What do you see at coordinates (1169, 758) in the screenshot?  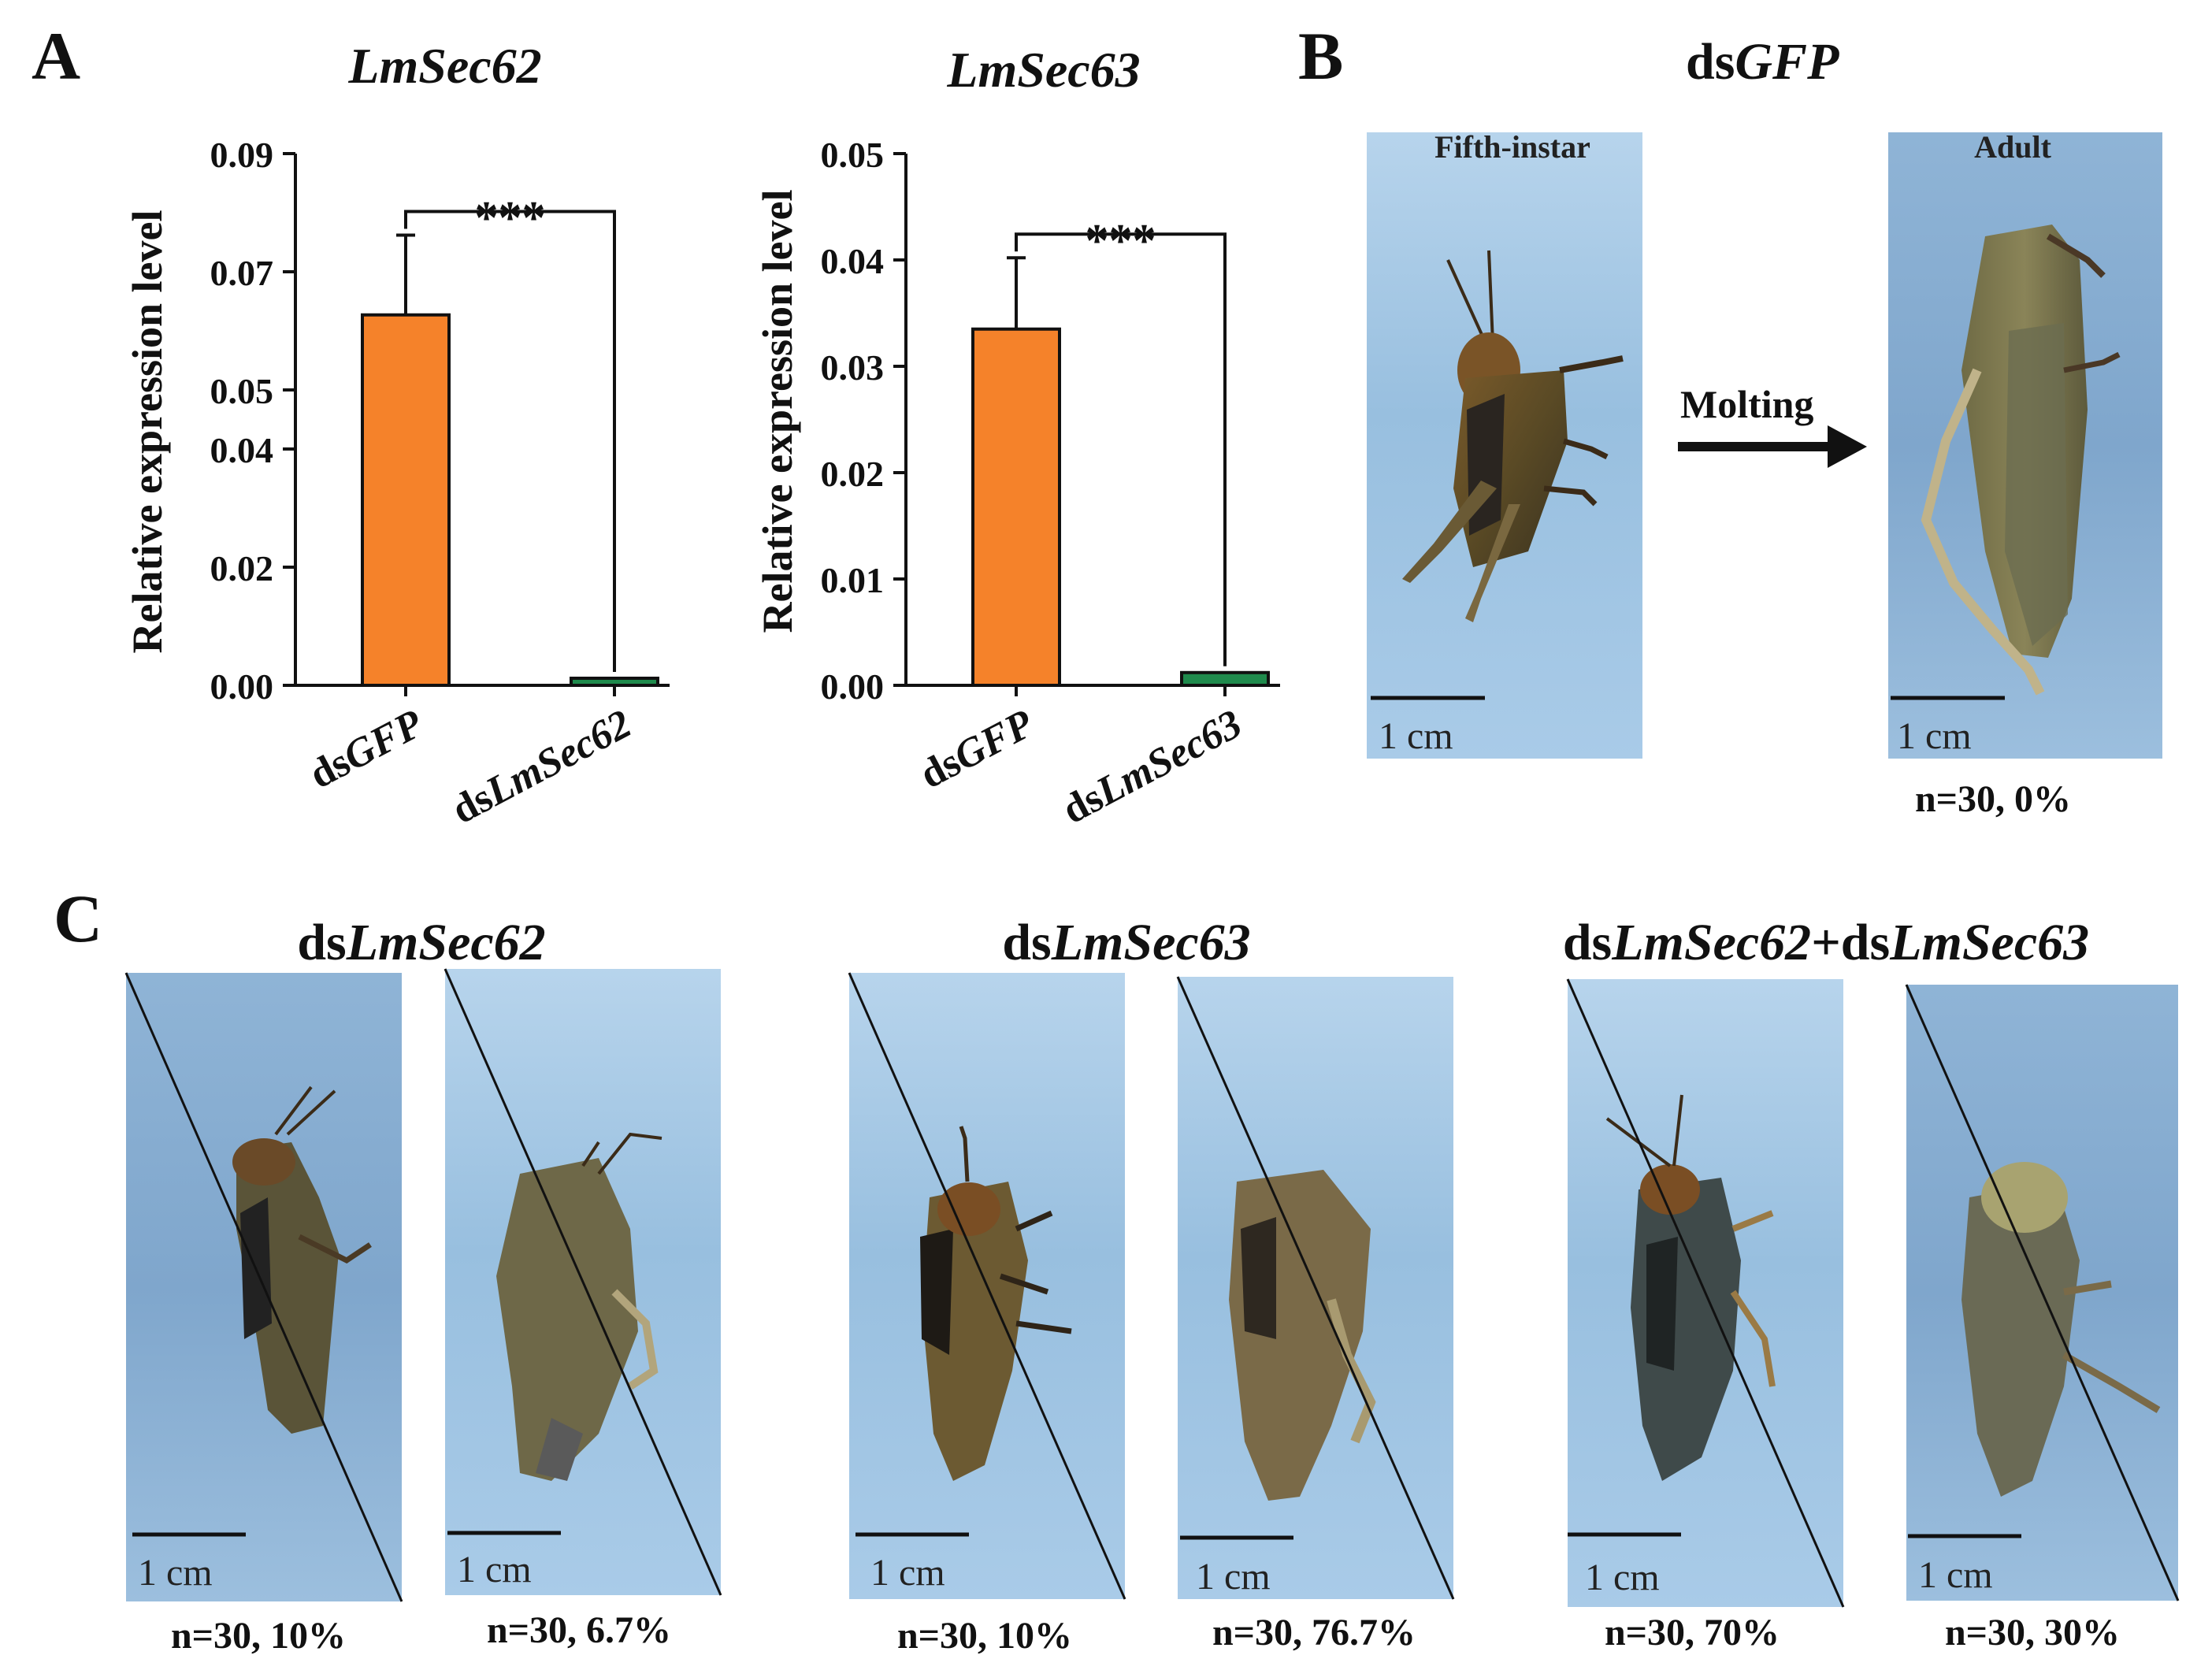 I see `category-name: LmSec63` at bounding box center [1169, 758].